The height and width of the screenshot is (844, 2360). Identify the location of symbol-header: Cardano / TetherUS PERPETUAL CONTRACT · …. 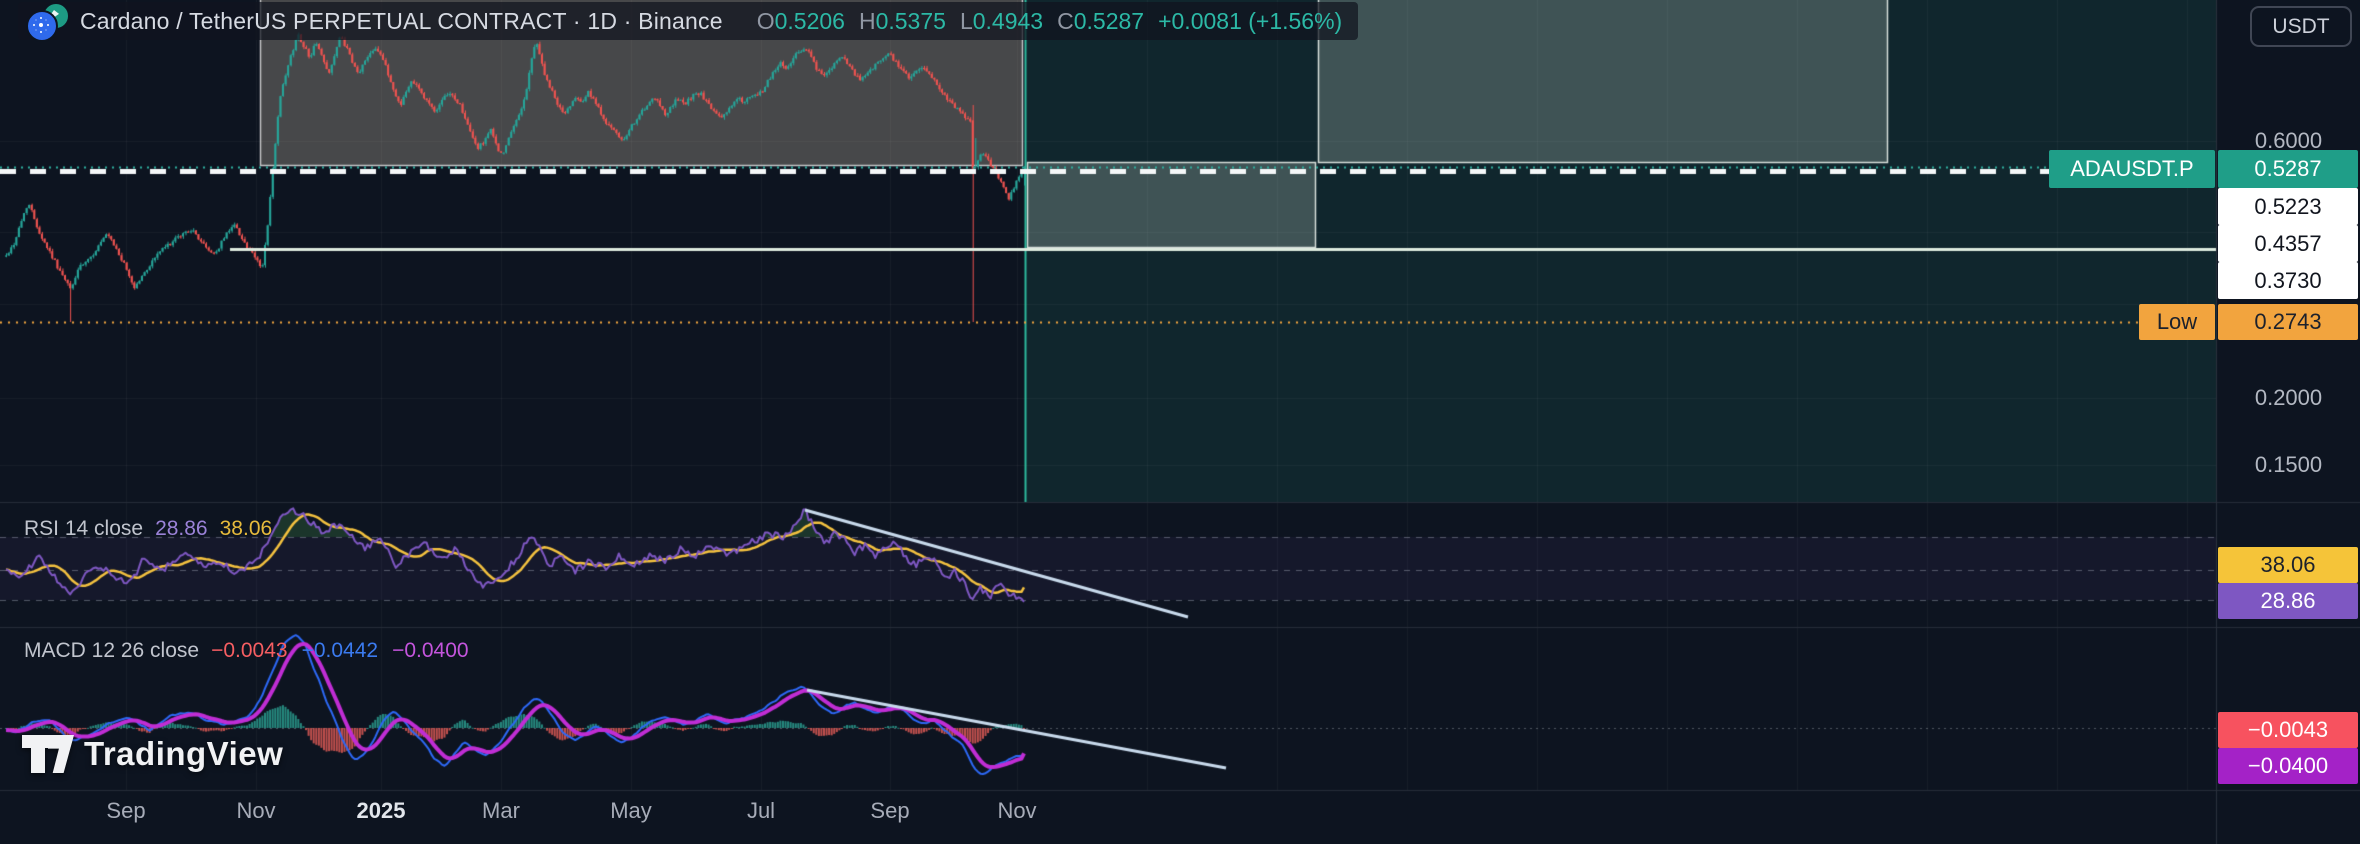
(688, 22).